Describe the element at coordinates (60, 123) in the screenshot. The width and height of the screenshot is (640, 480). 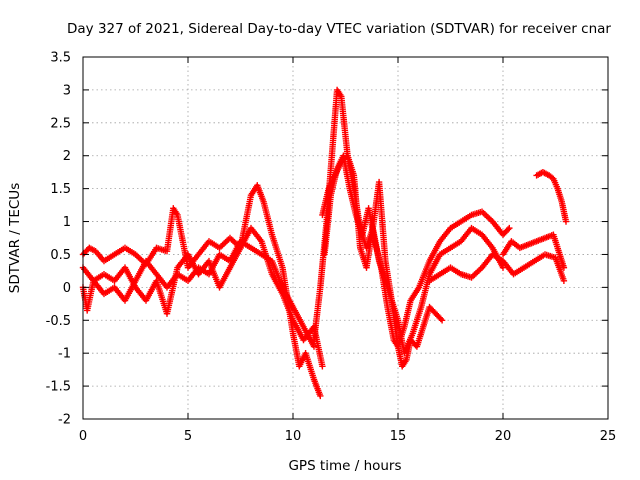
I see `y-tick-label: 2.5` at that location.